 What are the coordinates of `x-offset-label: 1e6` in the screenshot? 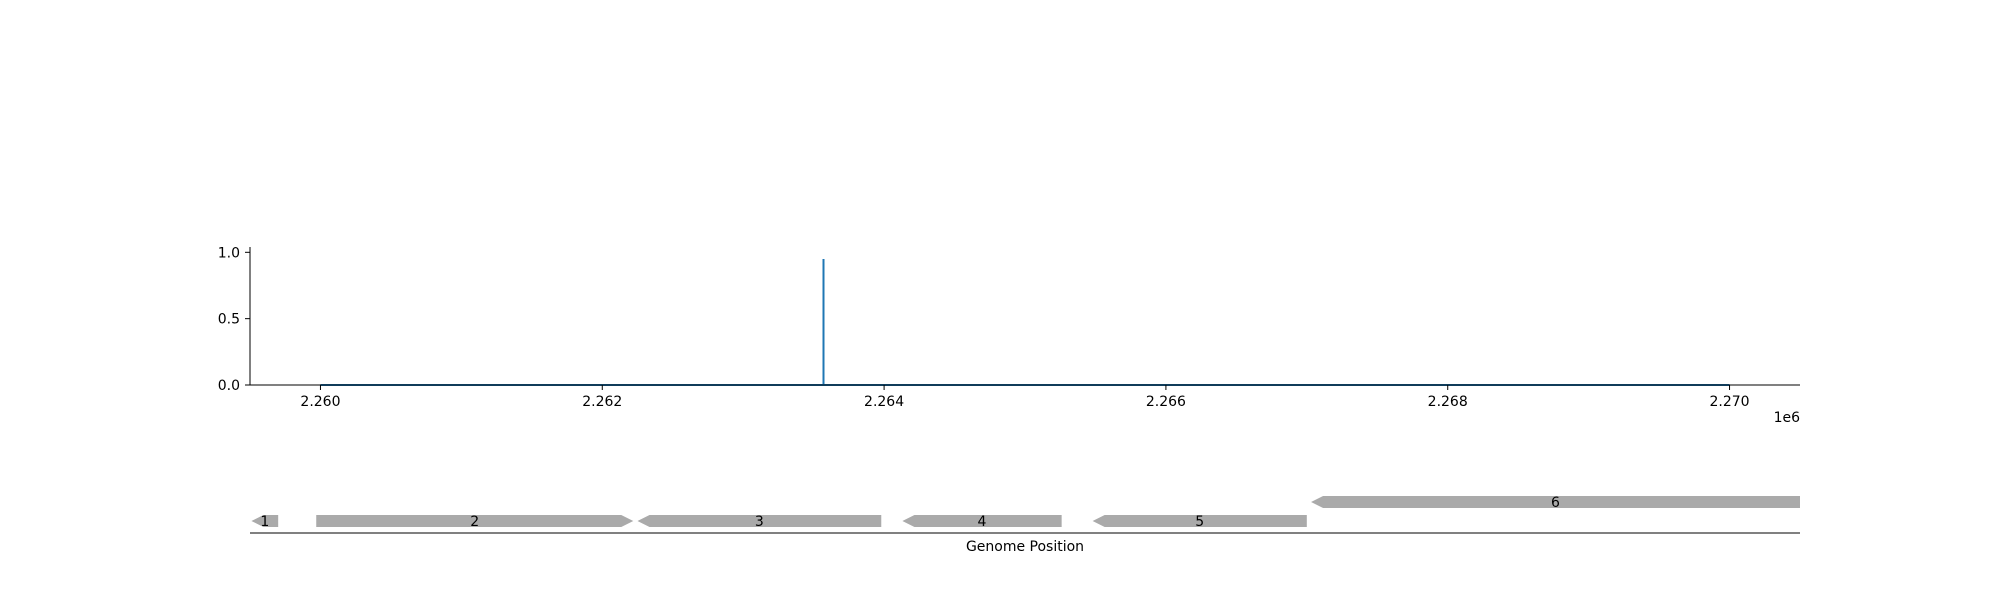 It's located at (1787, 418).